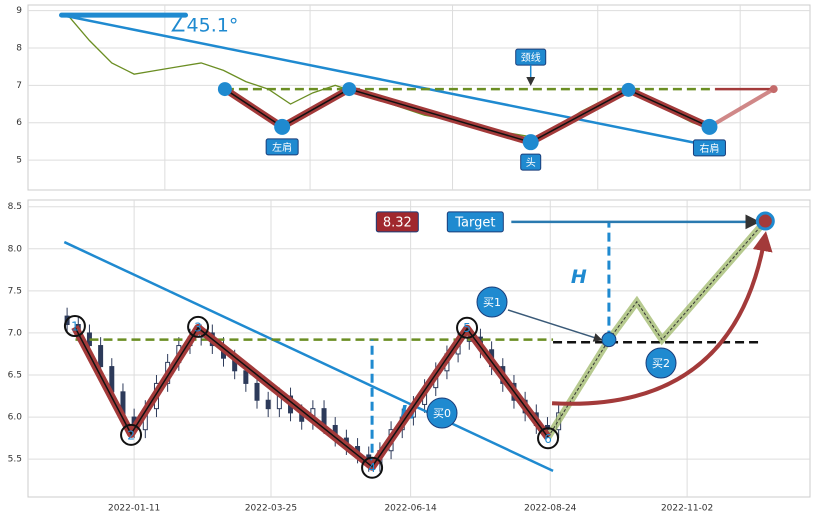  I want to click on pattern-point-label: 3, so click(198, 327).